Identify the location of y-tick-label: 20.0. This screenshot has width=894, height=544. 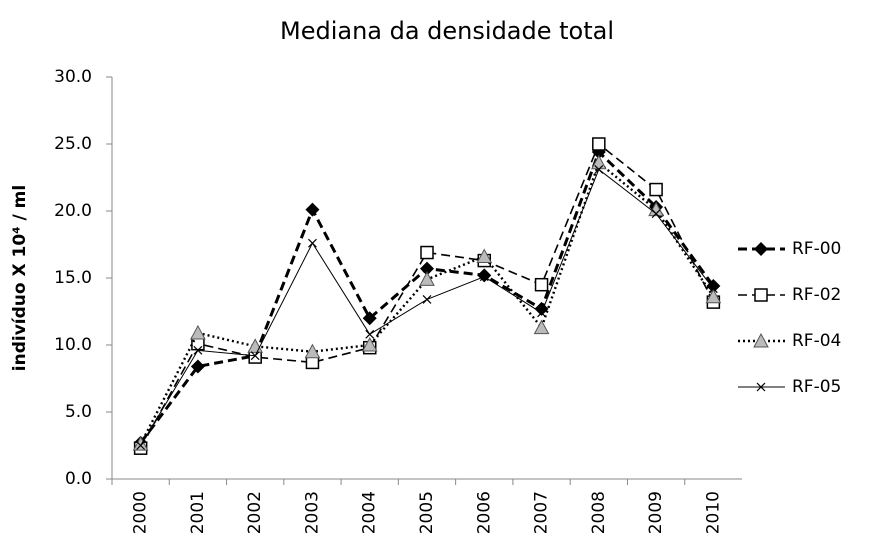
(73, 211).